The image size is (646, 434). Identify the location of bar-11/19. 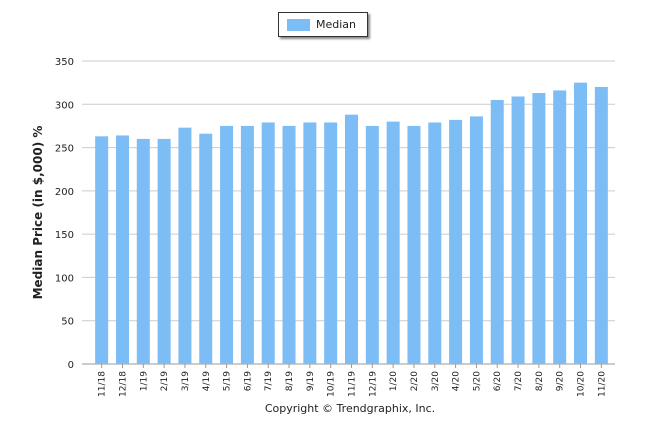
(351, 239).